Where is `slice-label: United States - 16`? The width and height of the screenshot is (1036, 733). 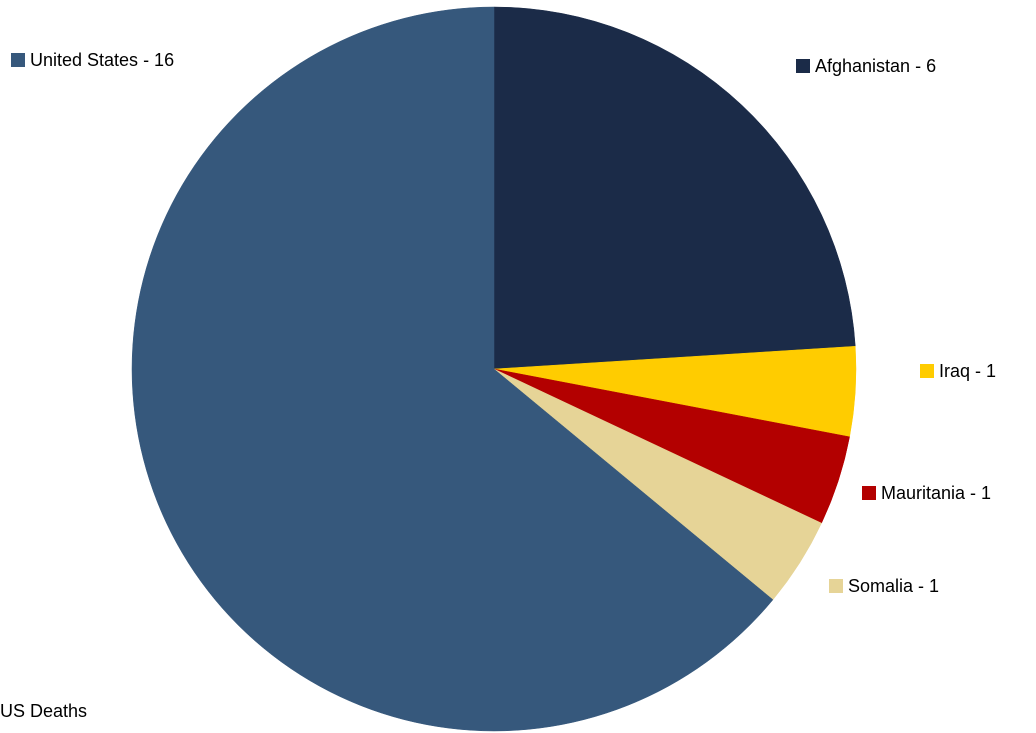
slice-label: United States - 16 is located at coordinates (102, 60).